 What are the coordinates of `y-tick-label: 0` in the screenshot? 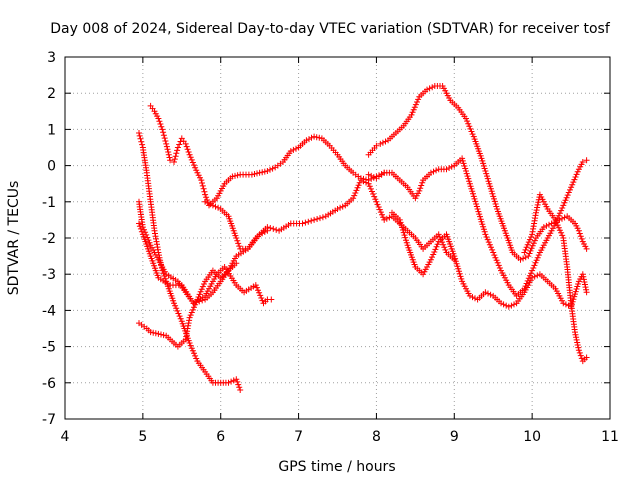 It's located at (51, 167).